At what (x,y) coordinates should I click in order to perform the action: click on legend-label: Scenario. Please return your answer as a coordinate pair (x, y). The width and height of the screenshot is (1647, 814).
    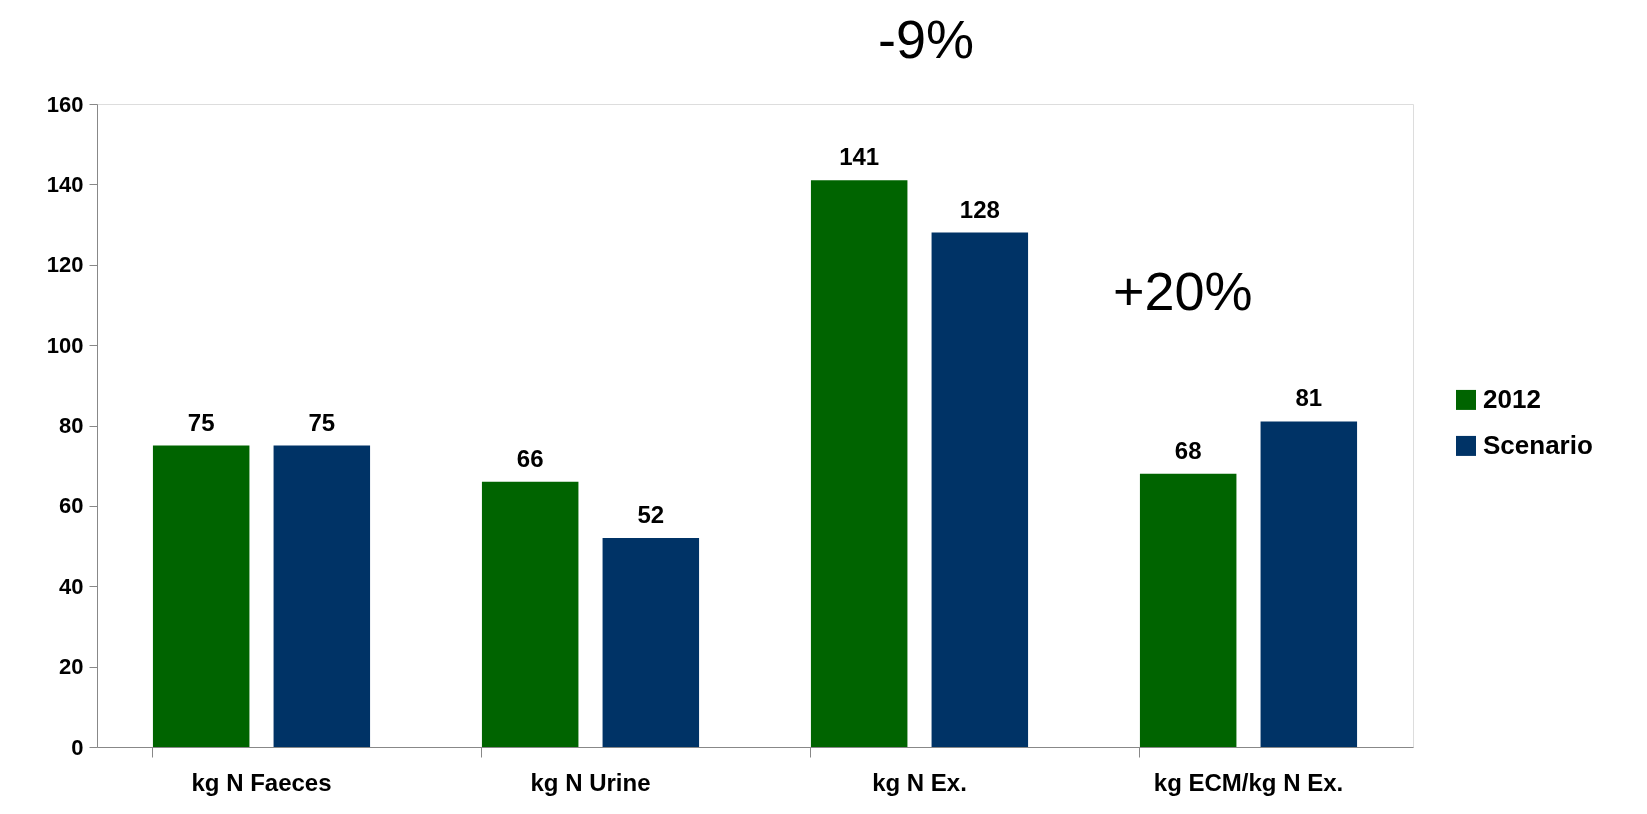
    Looking at the image, I should click on (1538, 444).